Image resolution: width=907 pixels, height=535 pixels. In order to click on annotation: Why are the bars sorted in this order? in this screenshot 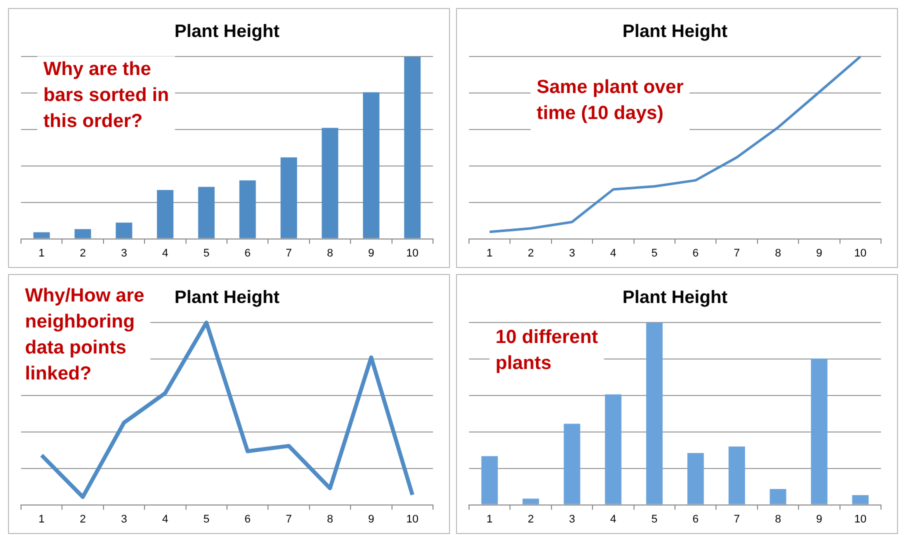, I will do `click(106, 95)`.